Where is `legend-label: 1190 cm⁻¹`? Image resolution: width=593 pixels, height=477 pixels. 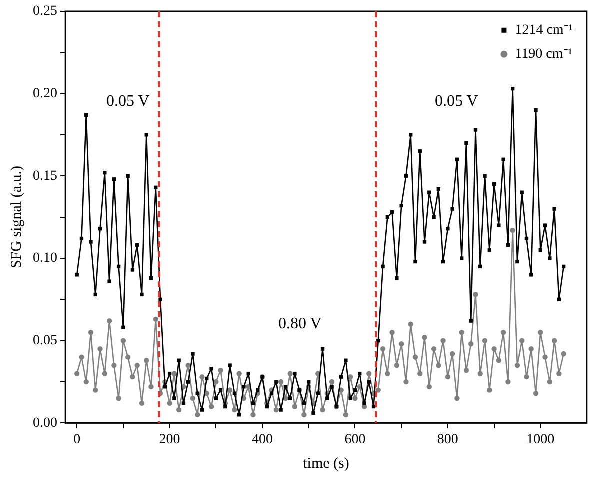 legend-label: 1190 cm⁻¹ is located at coordinates (543, 54).